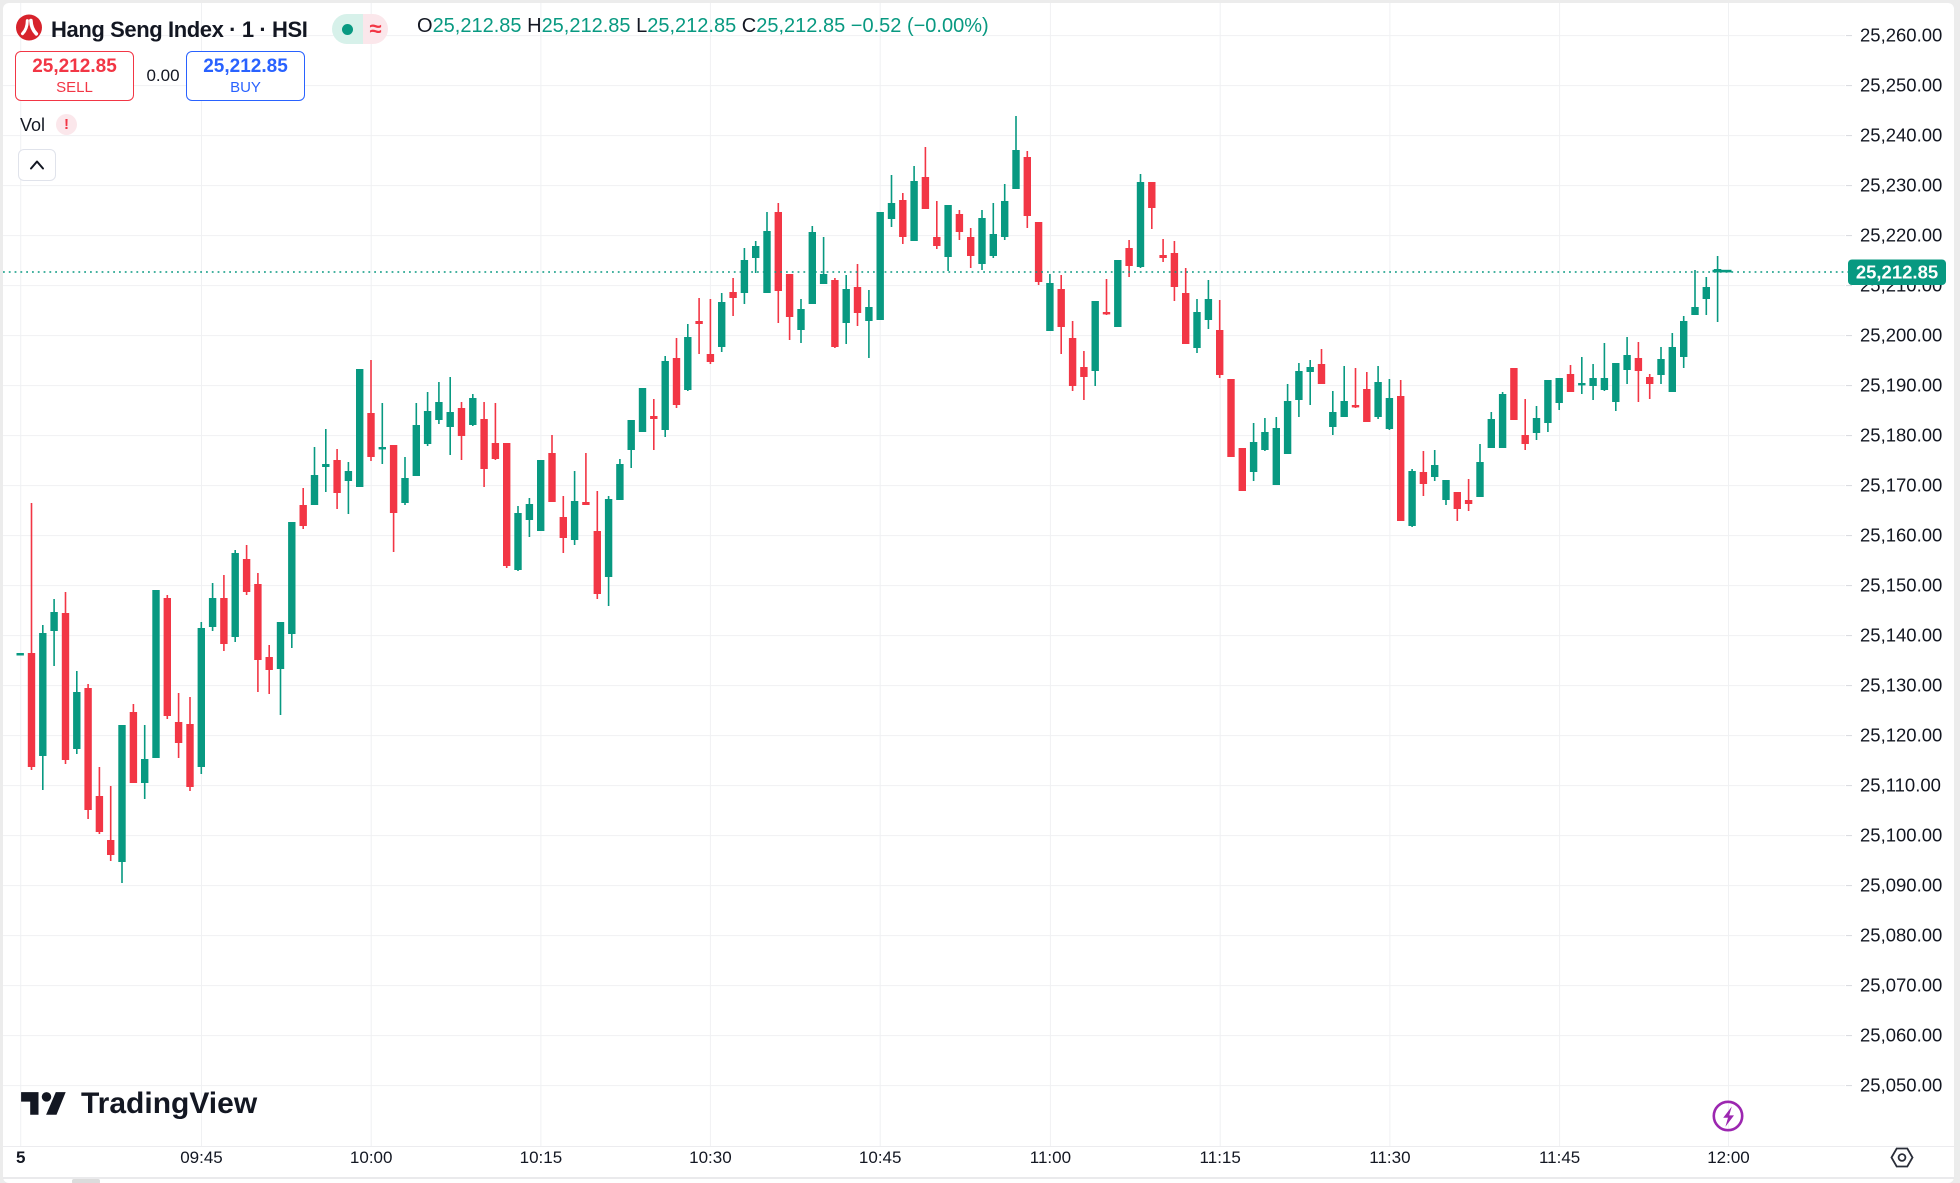  Describe the element at coordinates (1901, 185) in the screenshot. I see `svg-text: 25,230.00` at that location.